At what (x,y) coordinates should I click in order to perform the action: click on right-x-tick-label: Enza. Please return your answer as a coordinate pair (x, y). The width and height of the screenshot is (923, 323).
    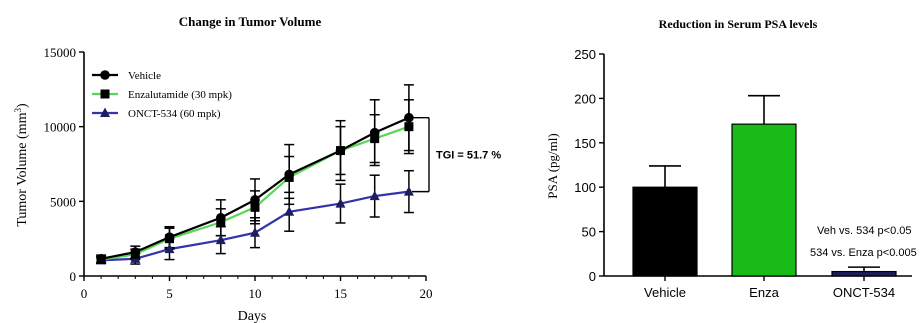
    Looking at the image, I should click on (764, 292).